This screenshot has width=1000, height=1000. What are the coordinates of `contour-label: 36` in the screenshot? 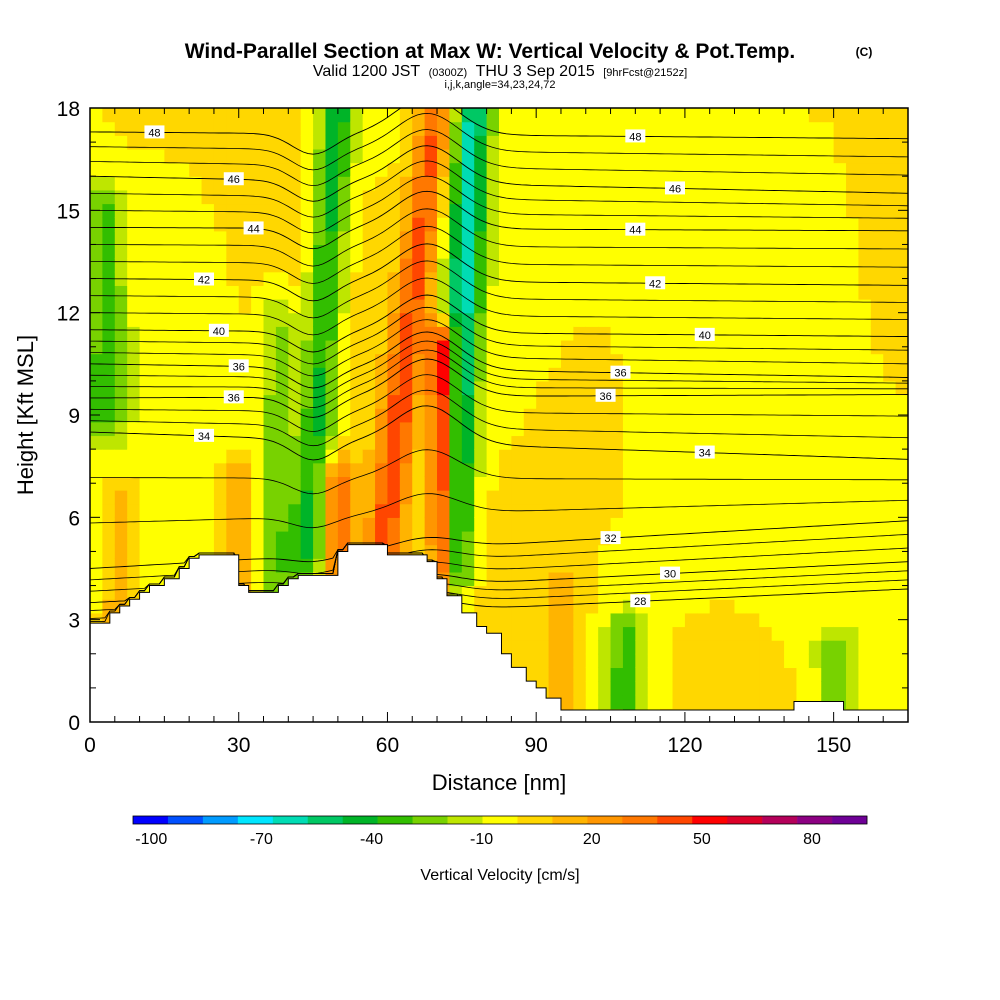 It's located at (234, 398).